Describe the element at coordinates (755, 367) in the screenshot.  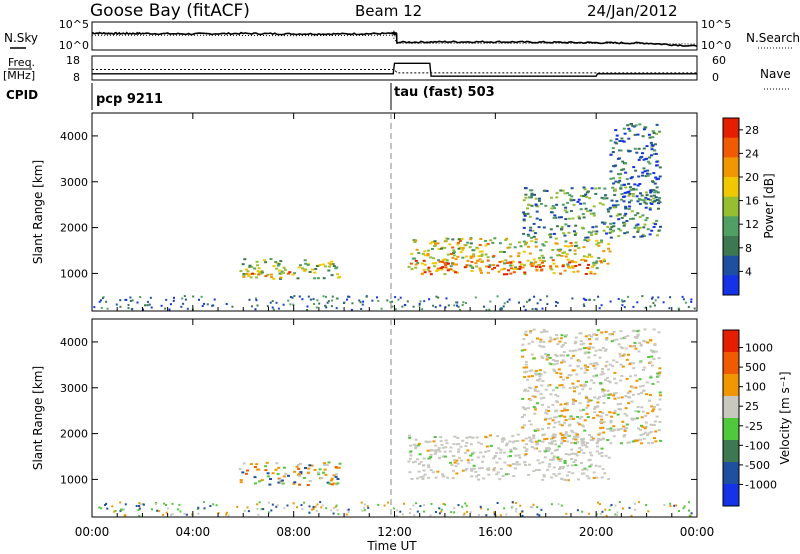
I see `colorbar-tick-label: 500` at that location.